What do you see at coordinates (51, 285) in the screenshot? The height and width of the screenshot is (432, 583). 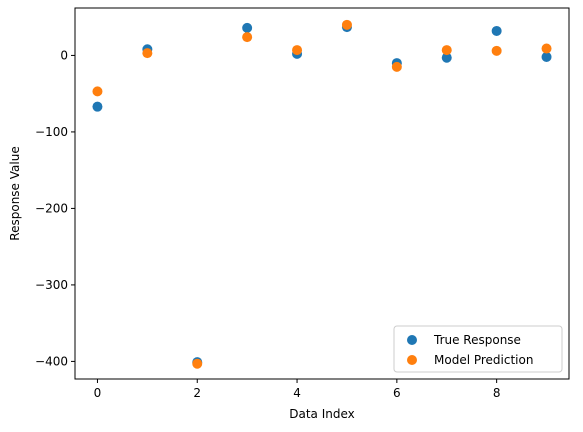 I see `y-tick-label: −300` at bounding box center [51, 285].